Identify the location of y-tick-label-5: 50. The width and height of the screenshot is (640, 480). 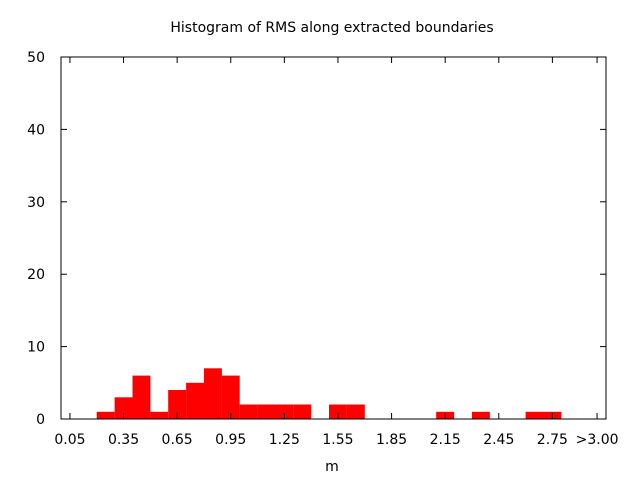
(36, 58).